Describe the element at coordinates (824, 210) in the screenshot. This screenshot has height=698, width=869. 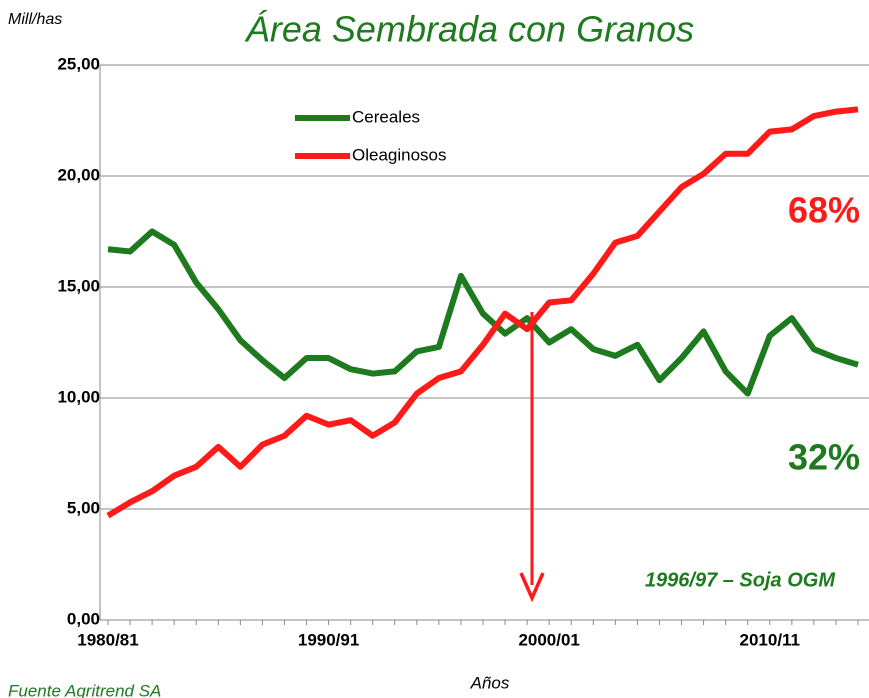
I see `annotation: 68%` at that location.